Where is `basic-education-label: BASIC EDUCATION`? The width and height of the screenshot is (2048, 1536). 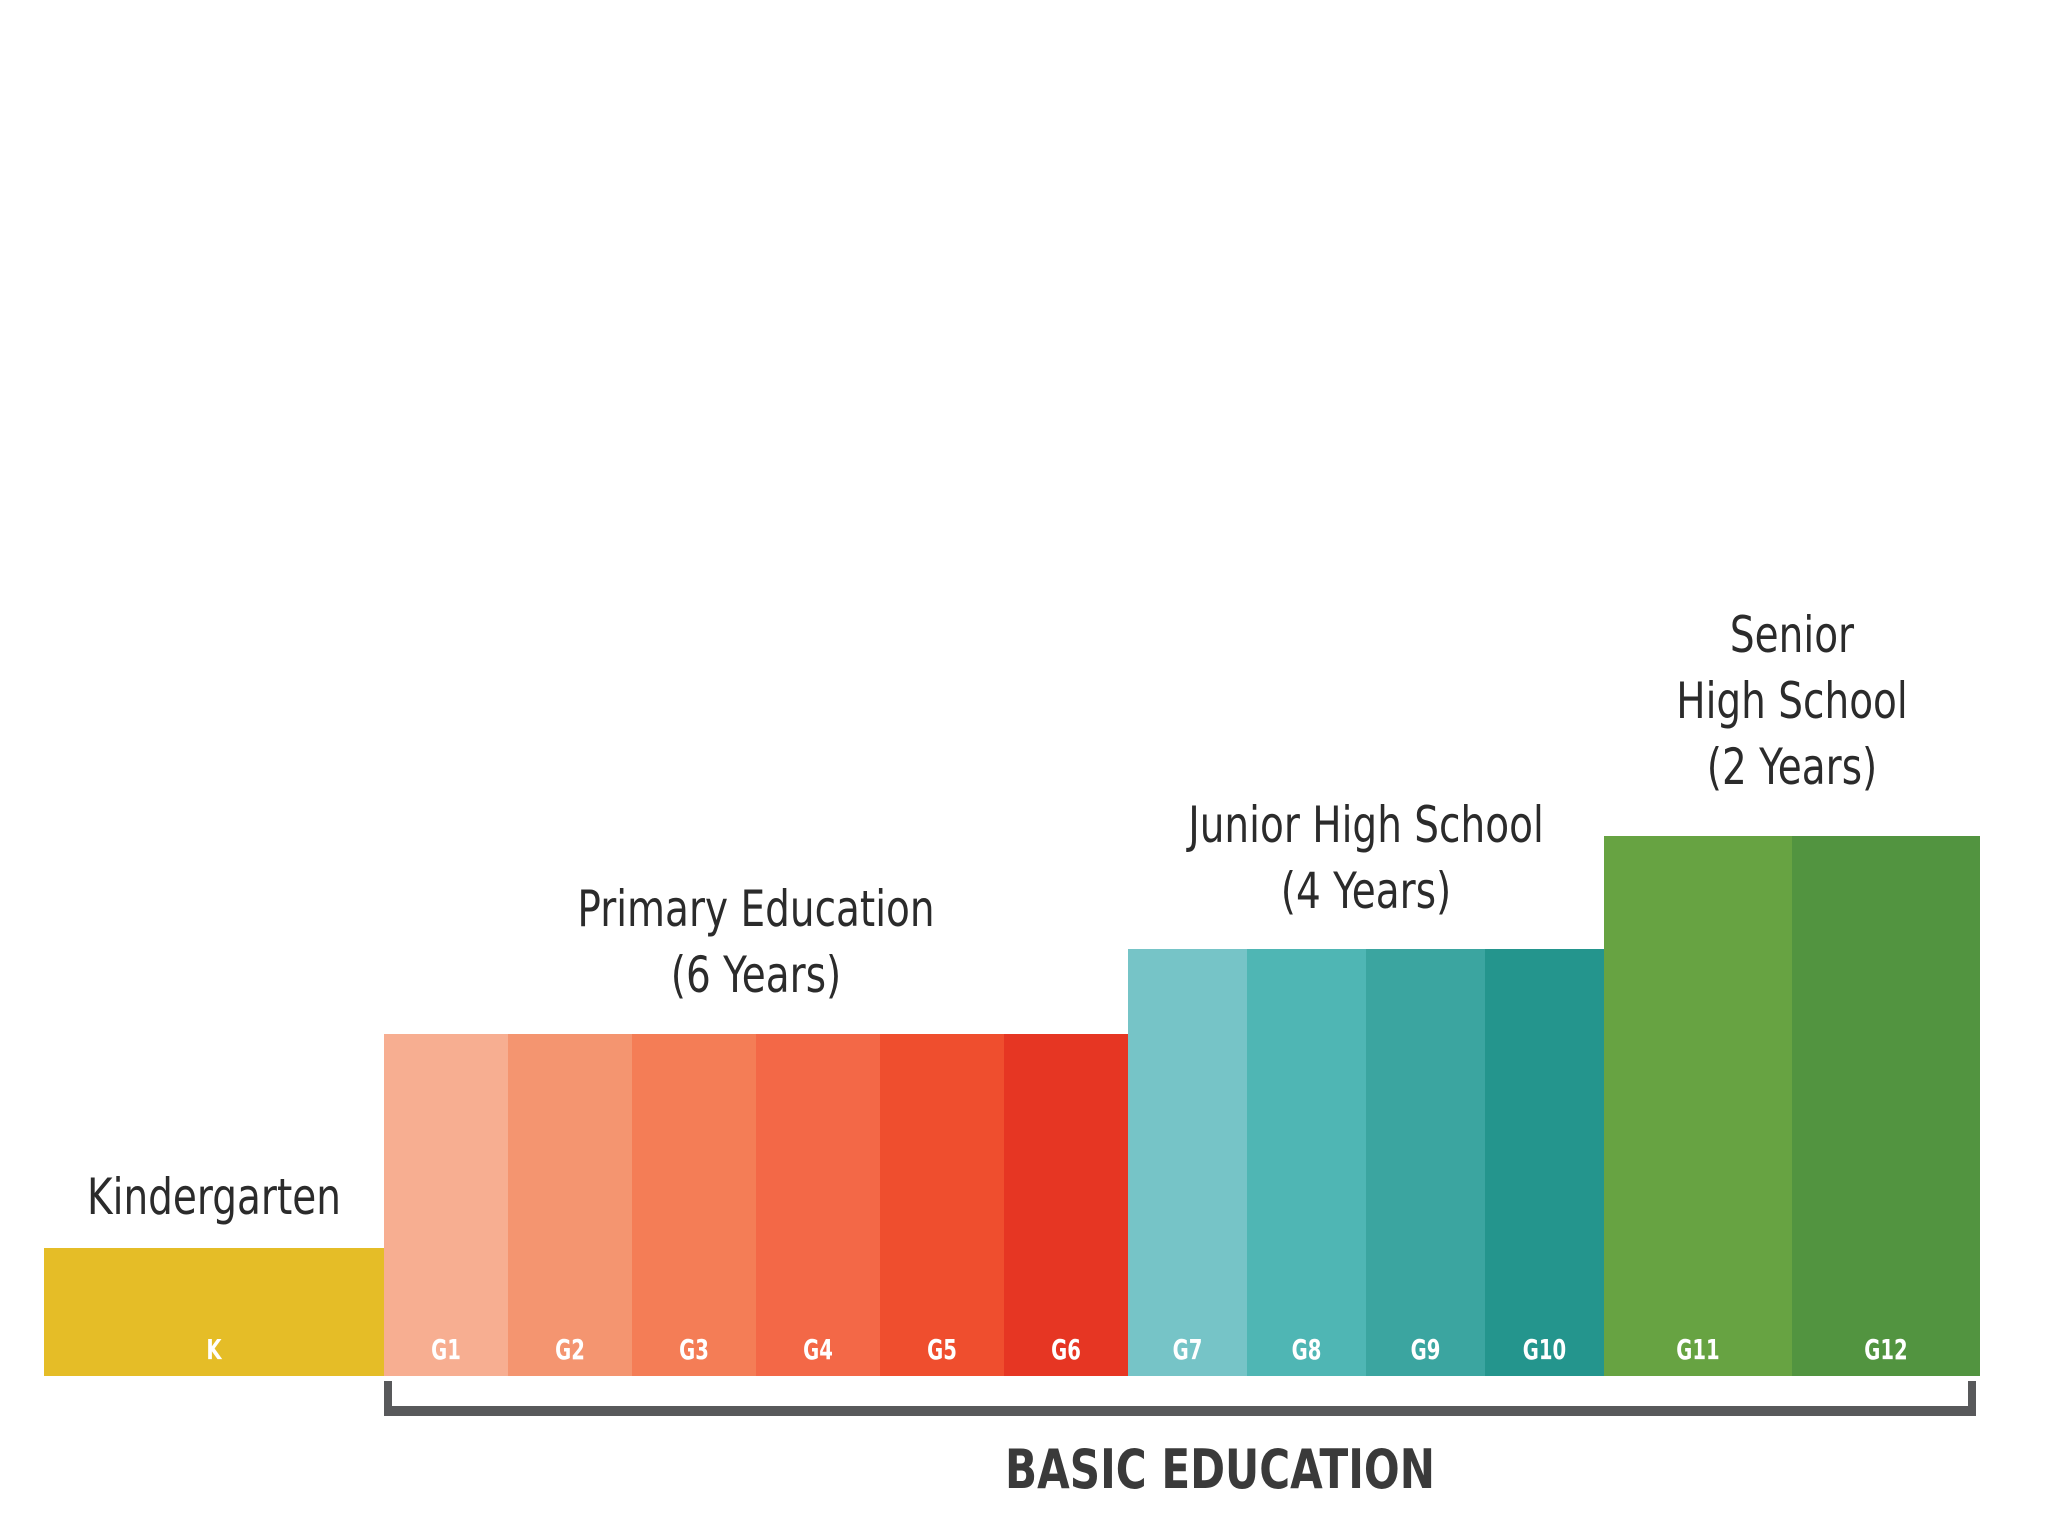 basic-education-label: BASIC EDUCATION is located at coordinates (1220, 1469).